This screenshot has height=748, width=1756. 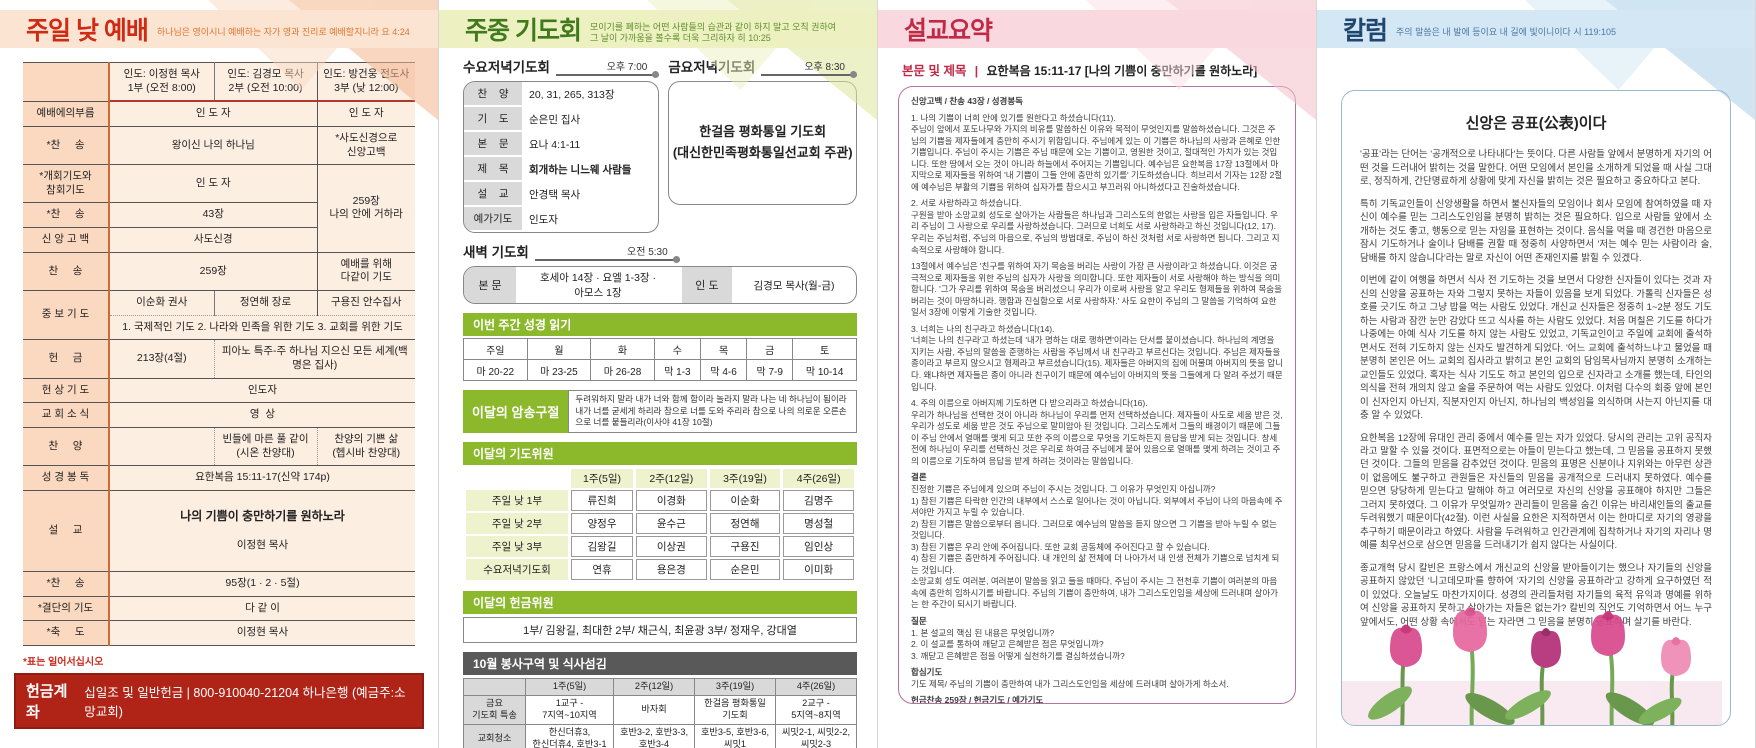 I want to click on day-header: 화, so click(x=622, y=349).